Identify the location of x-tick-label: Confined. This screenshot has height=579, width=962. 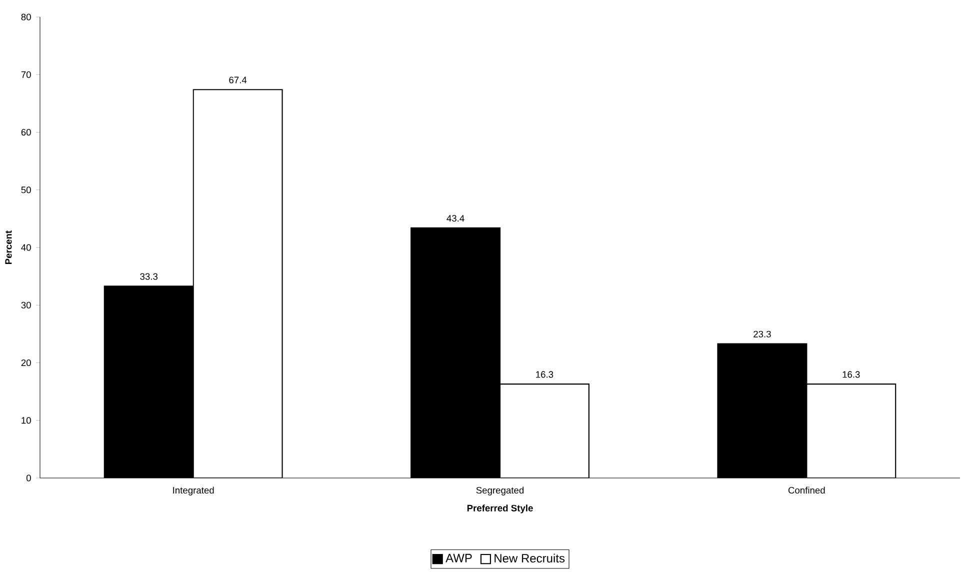
(806, 490).